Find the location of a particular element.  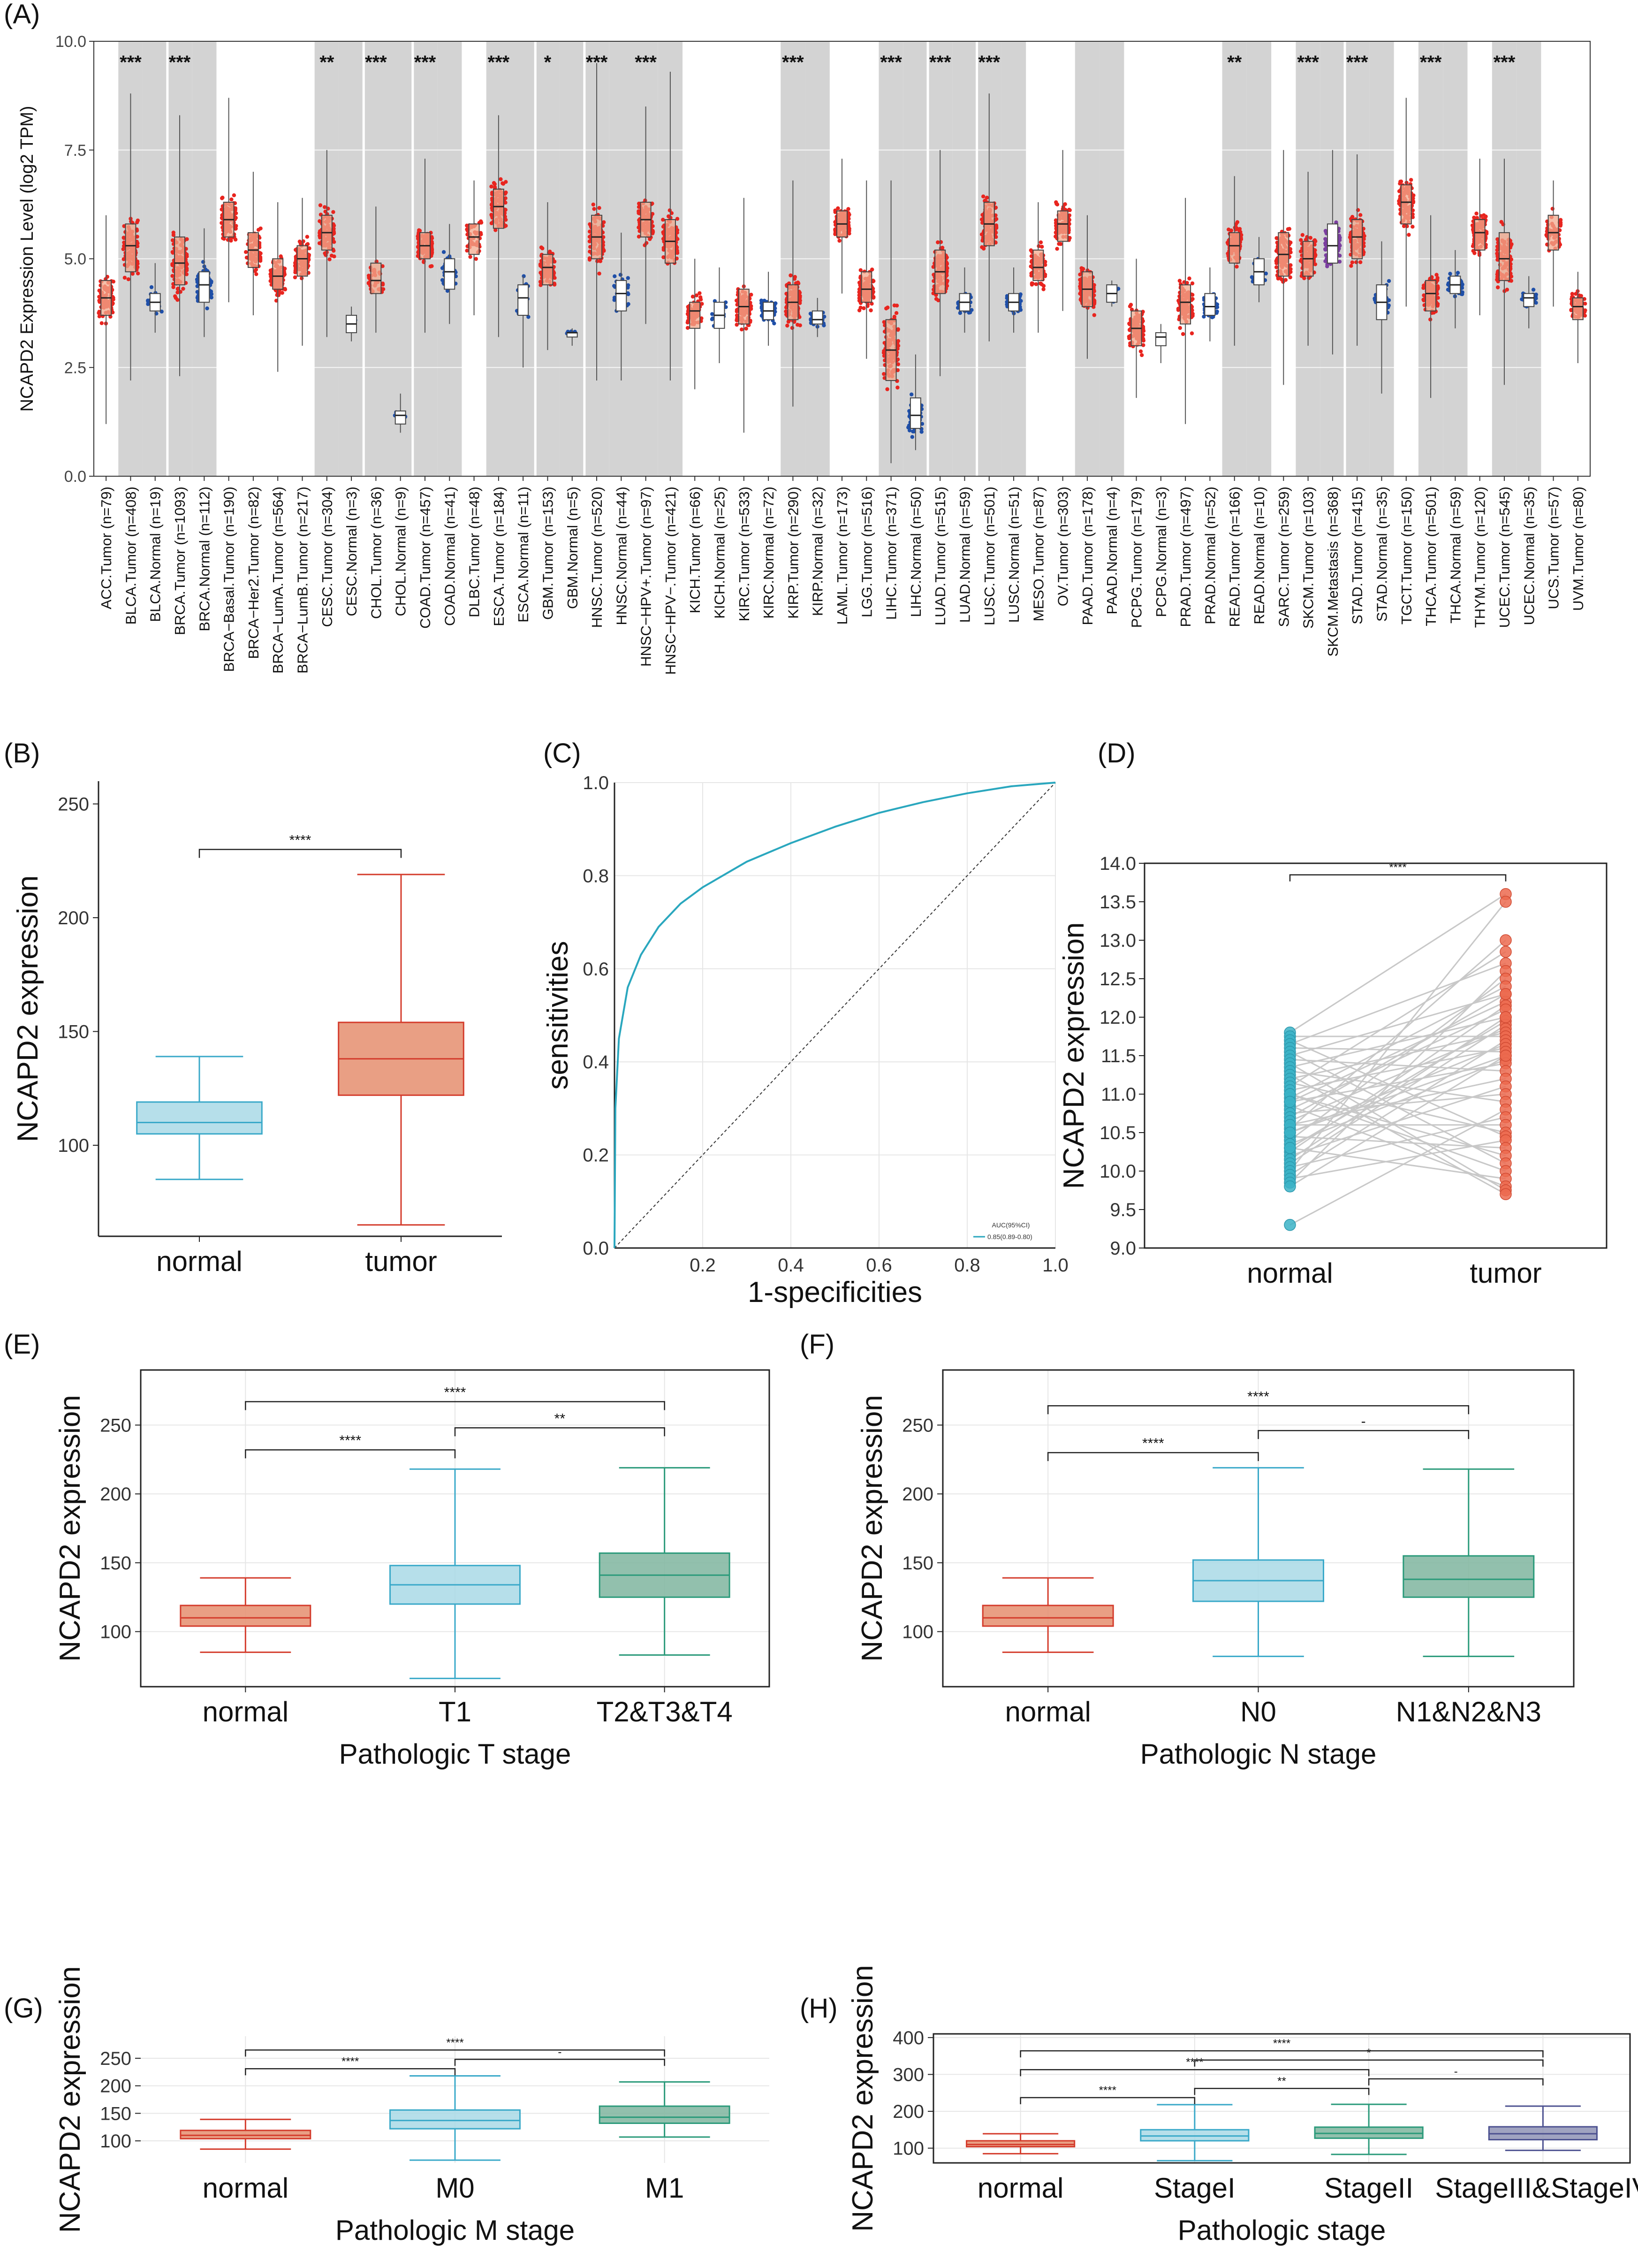

x-tick-label: BRCA−Basal.Tumor (n=190) is located at coordinates (229, 579).